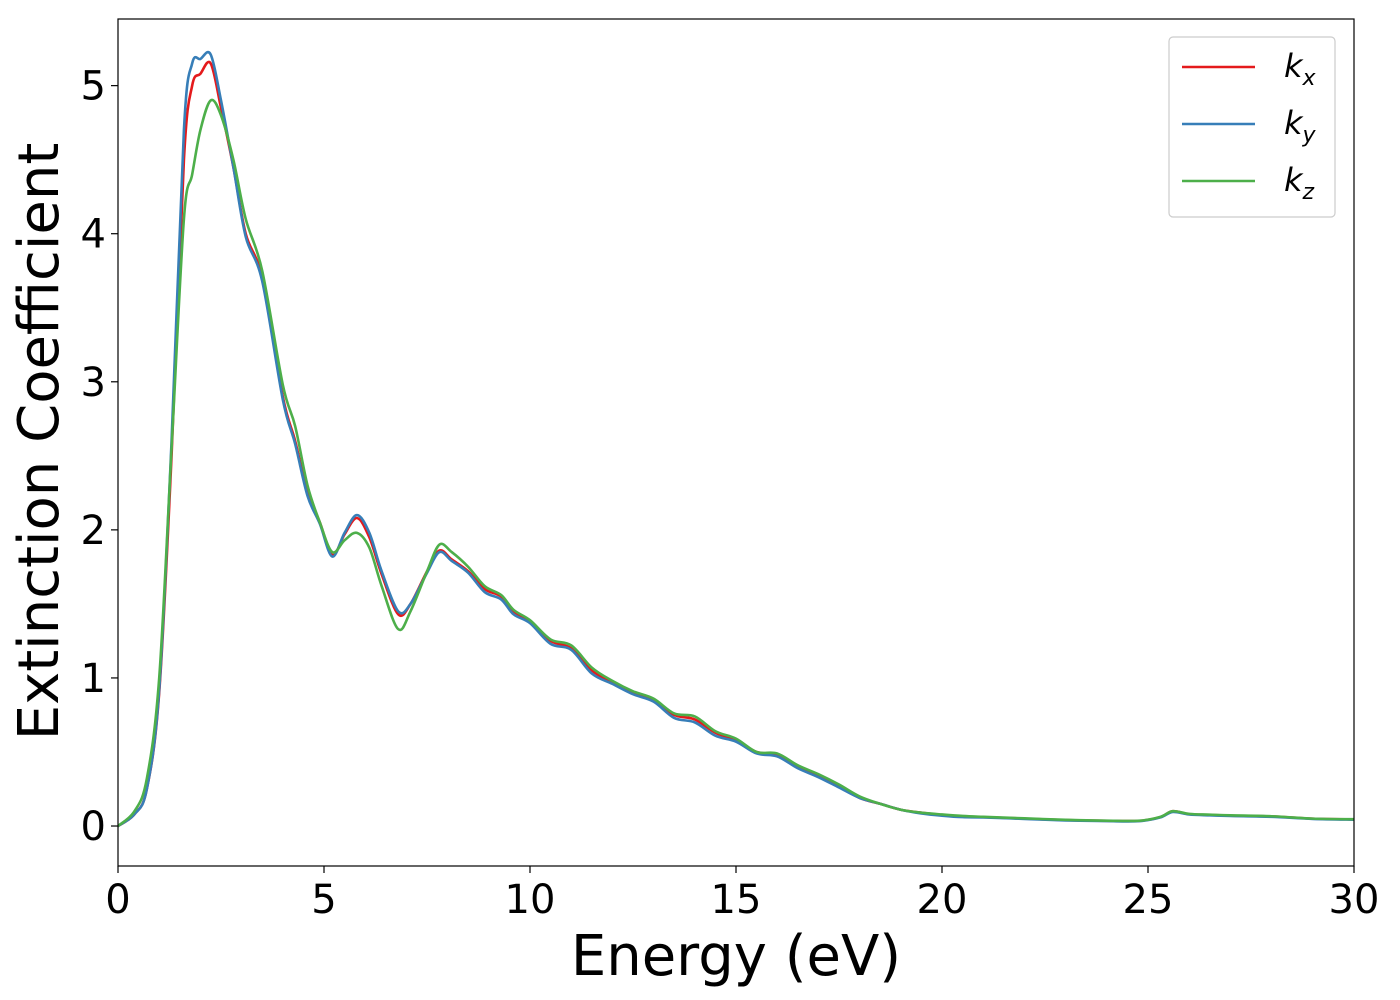 Image resolution: width=1400 pixels, height=1000 pixels. What do you see at coordinates (1300, 69) in the screenshot?
I see `legend-label-k-x: kx` at bounding box center [1300, 69].